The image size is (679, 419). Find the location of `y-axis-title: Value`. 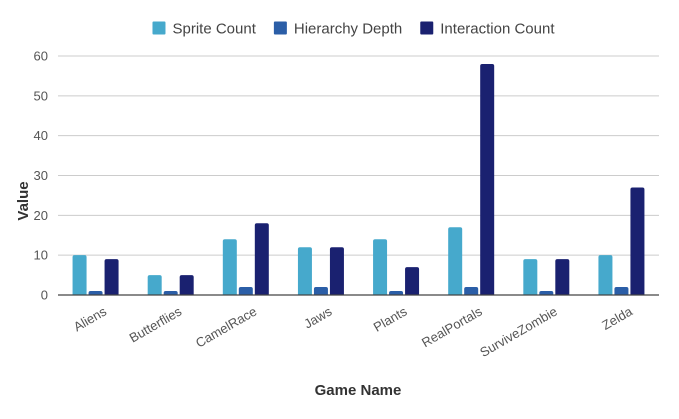

y-axis-title: Value is located at coordinates (23, 200).